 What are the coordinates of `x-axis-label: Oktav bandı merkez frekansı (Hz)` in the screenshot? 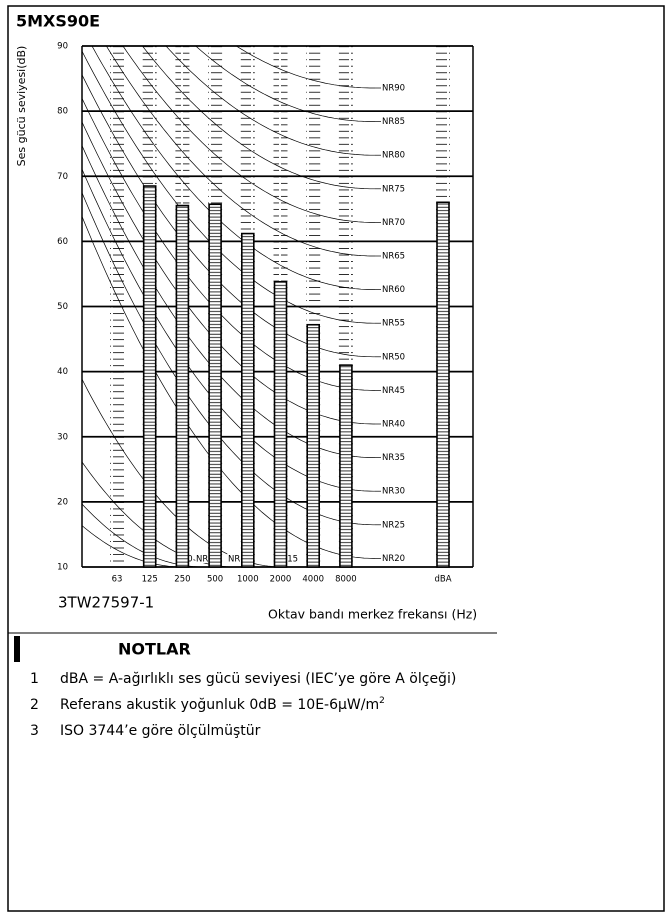 It's located at (372, 614).